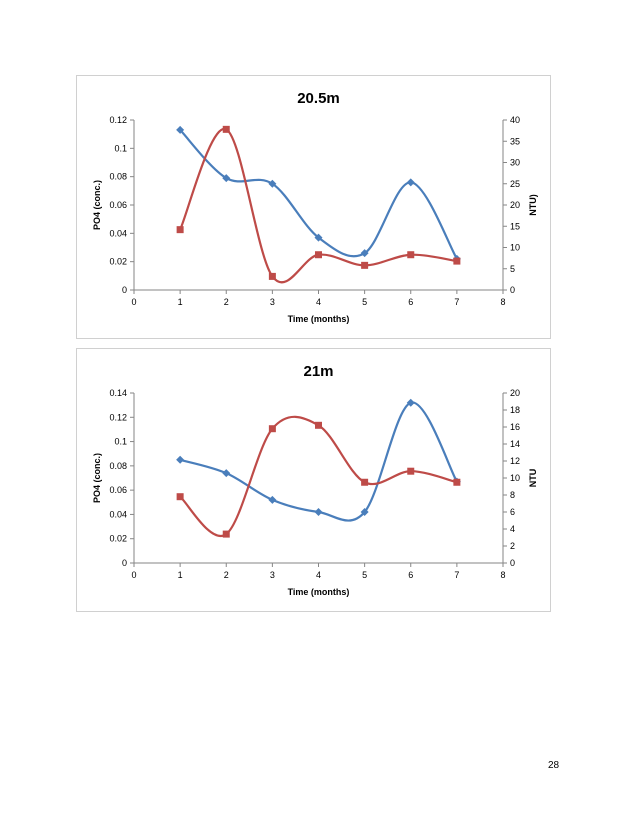  What do you see at coordinates (512, 546) in the screenshot?
I see `y2-tick-label: 2` at bounding box center [512, 546].